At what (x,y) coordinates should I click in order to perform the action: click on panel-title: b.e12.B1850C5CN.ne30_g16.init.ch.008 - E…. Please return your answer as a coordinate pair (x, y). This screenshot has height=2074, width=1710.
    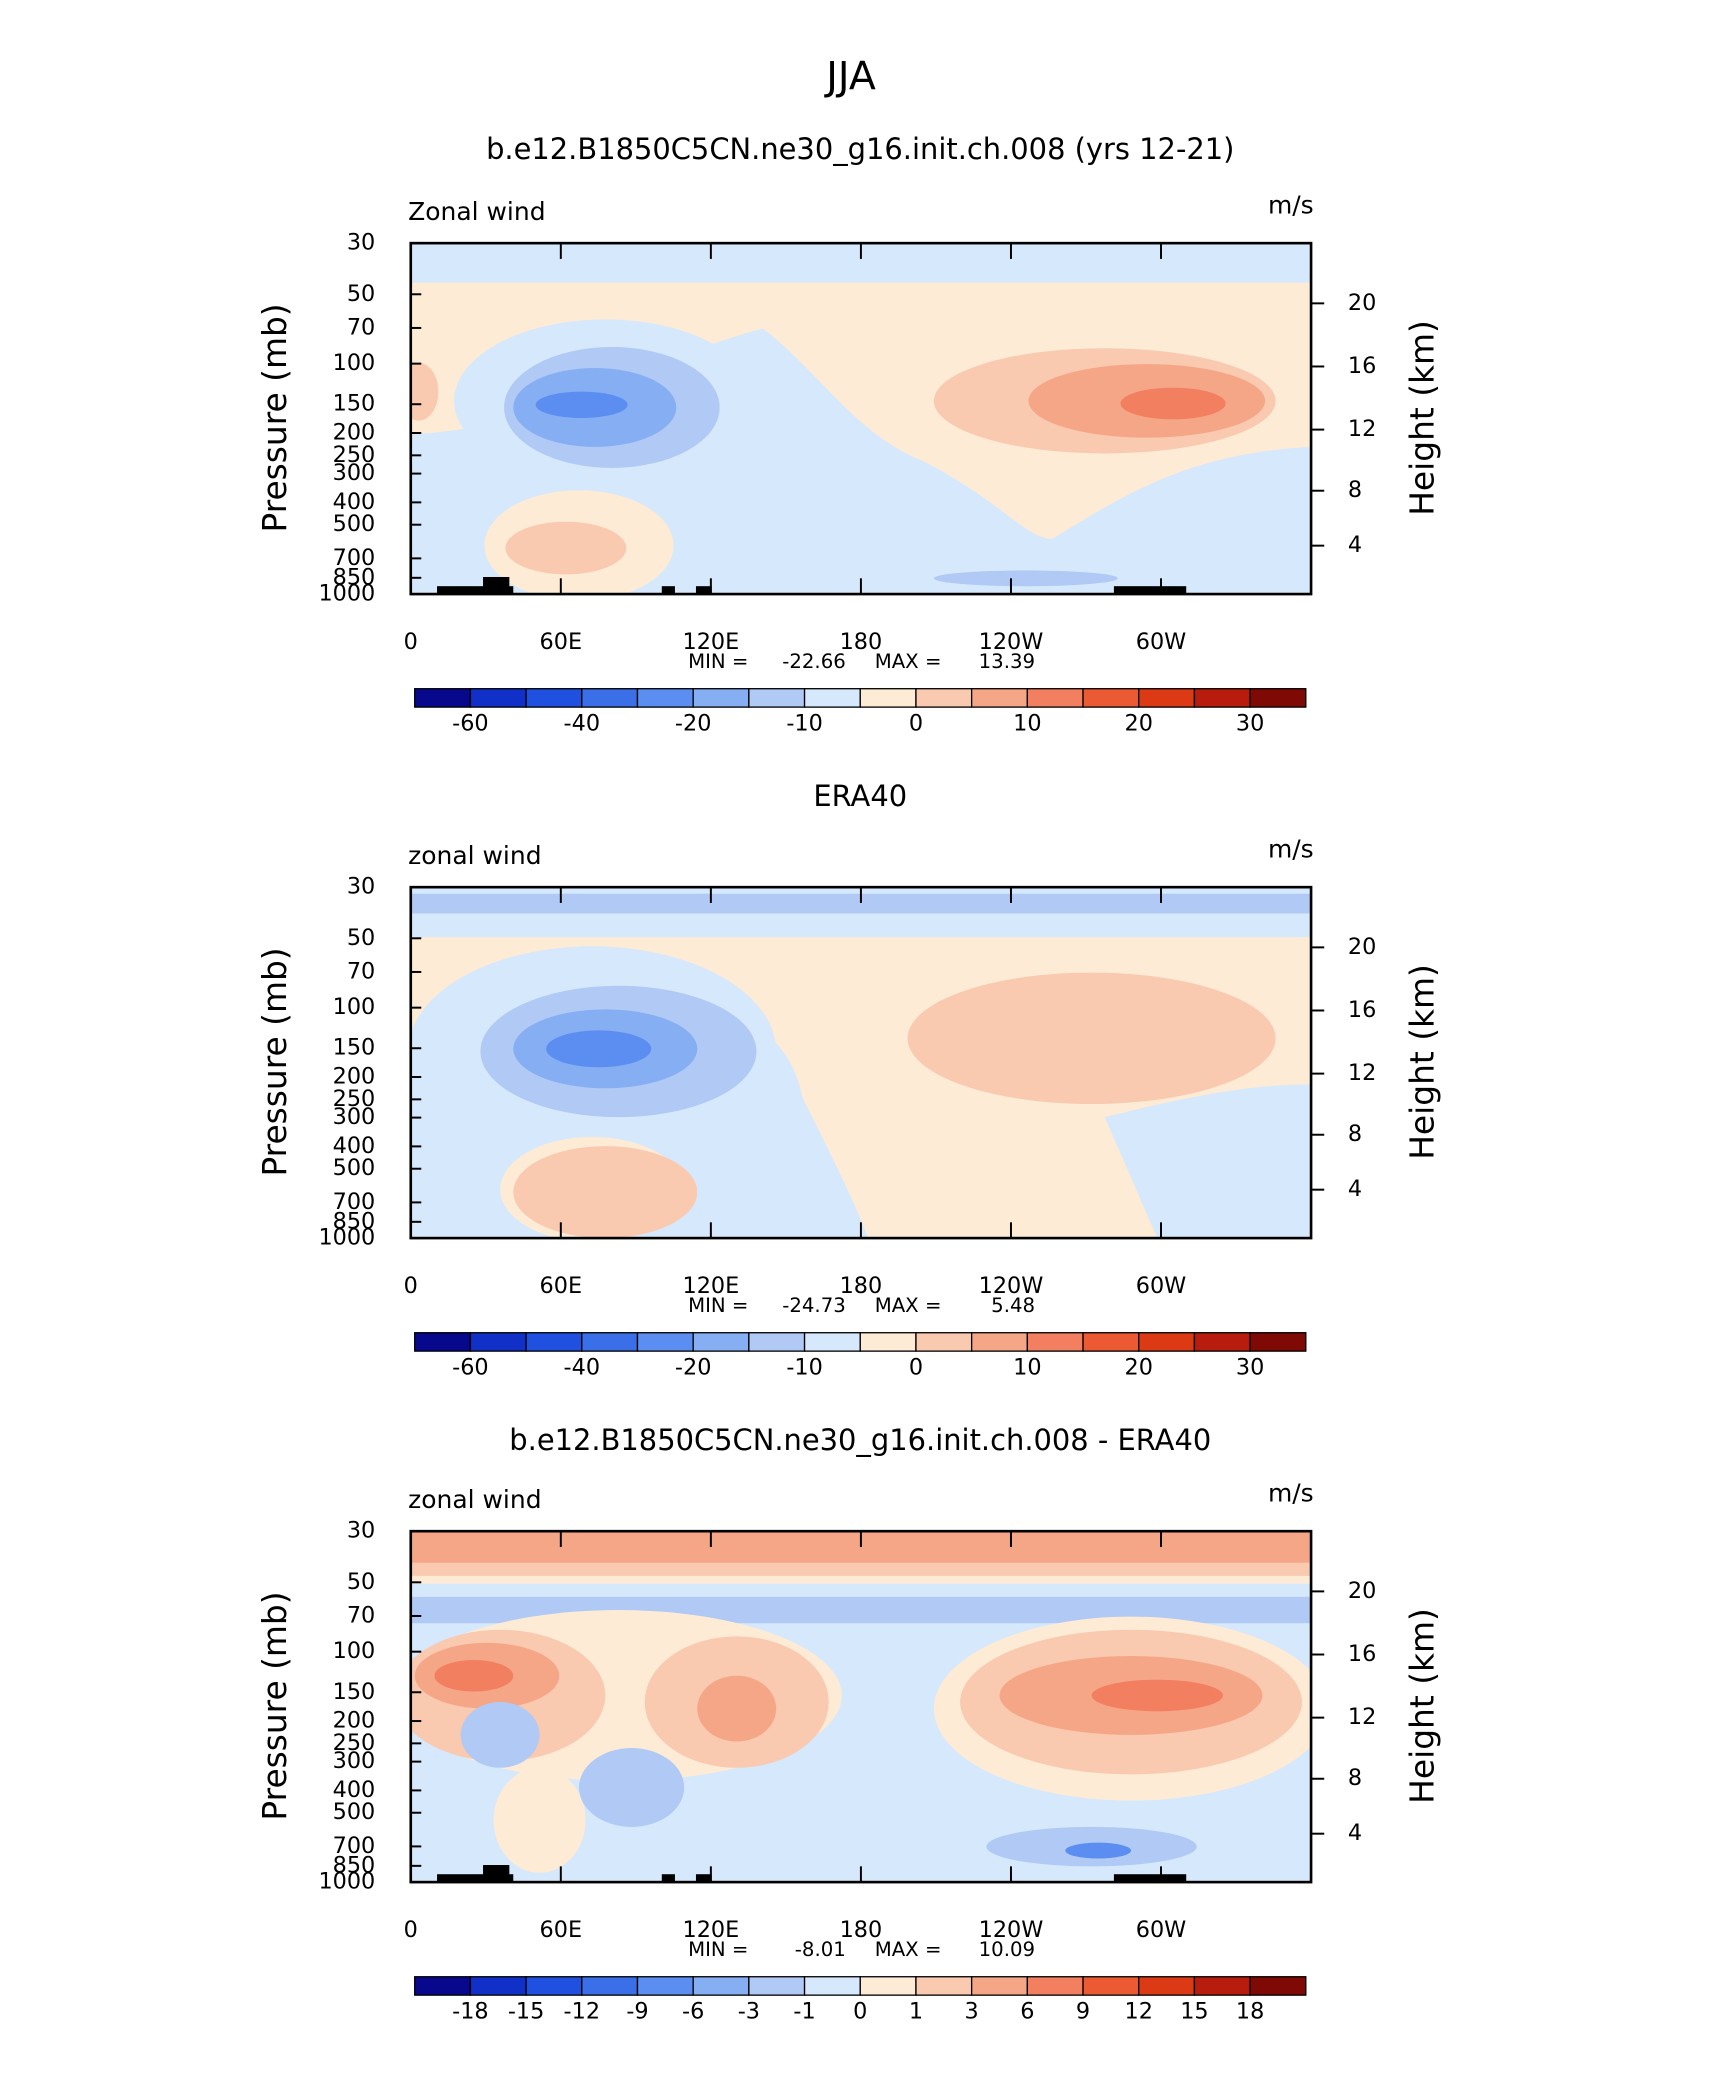
    Looking at the image, I should click on (860, 1440).